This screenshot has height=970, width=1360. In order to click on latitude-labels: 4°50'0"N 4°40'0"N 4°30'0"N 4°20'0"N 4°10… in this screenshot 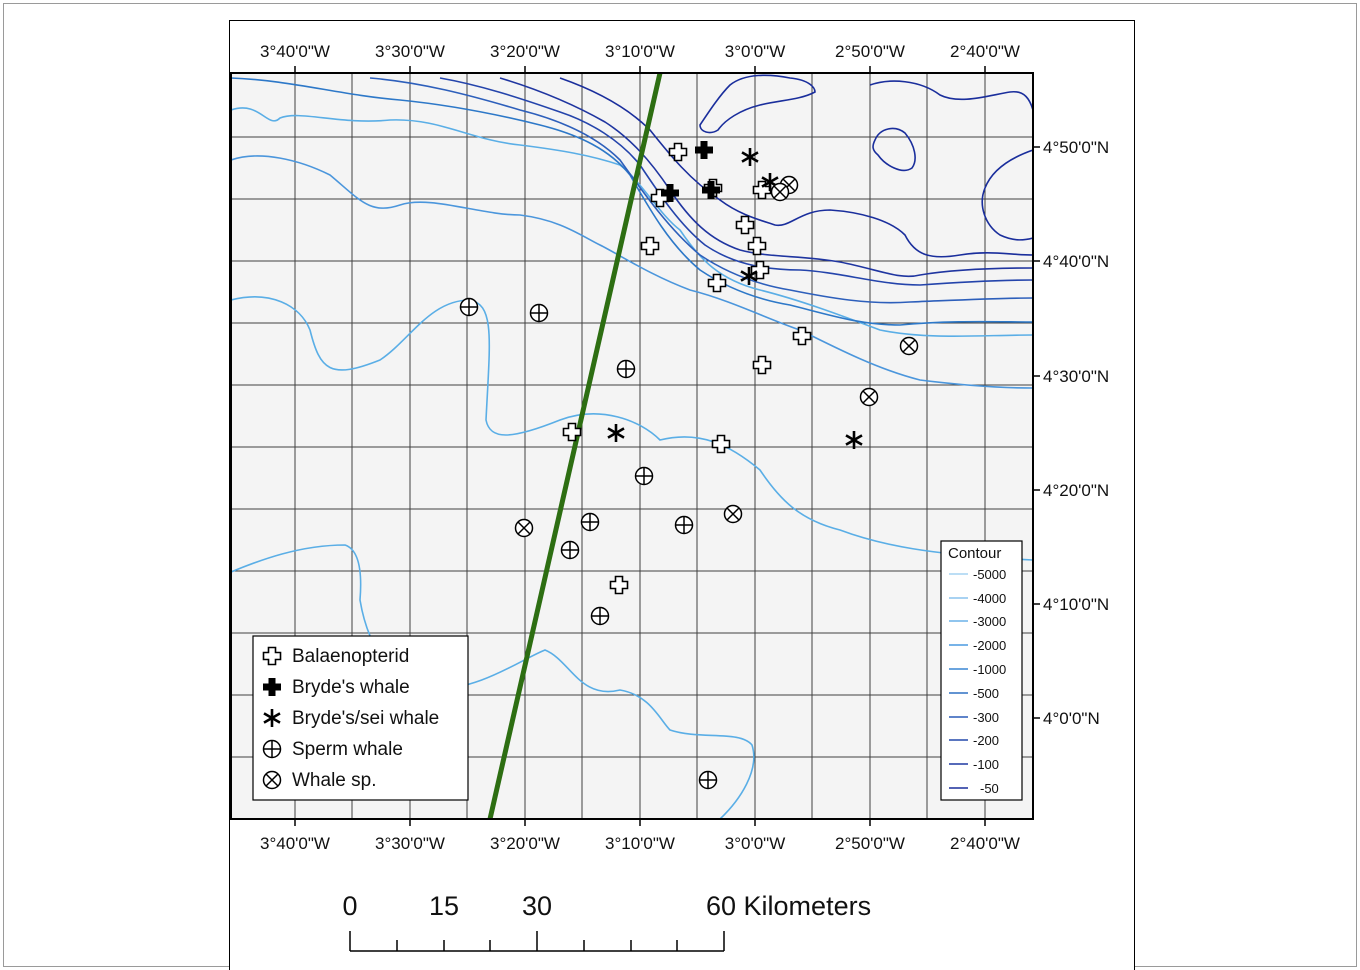, I will do `click(1076, 433)`.